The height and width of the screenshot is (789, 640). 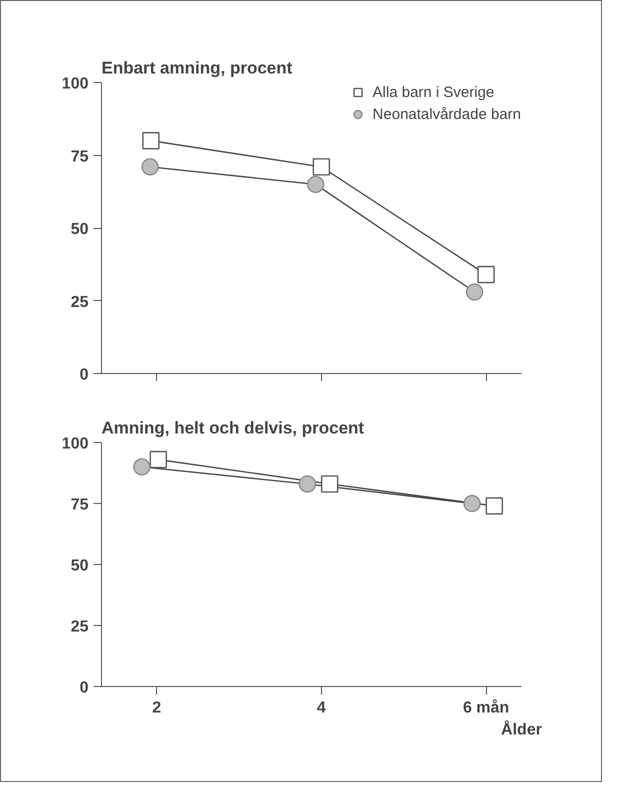 I want to click on x-axis-title: Ålder, so click(x=521, y=729).